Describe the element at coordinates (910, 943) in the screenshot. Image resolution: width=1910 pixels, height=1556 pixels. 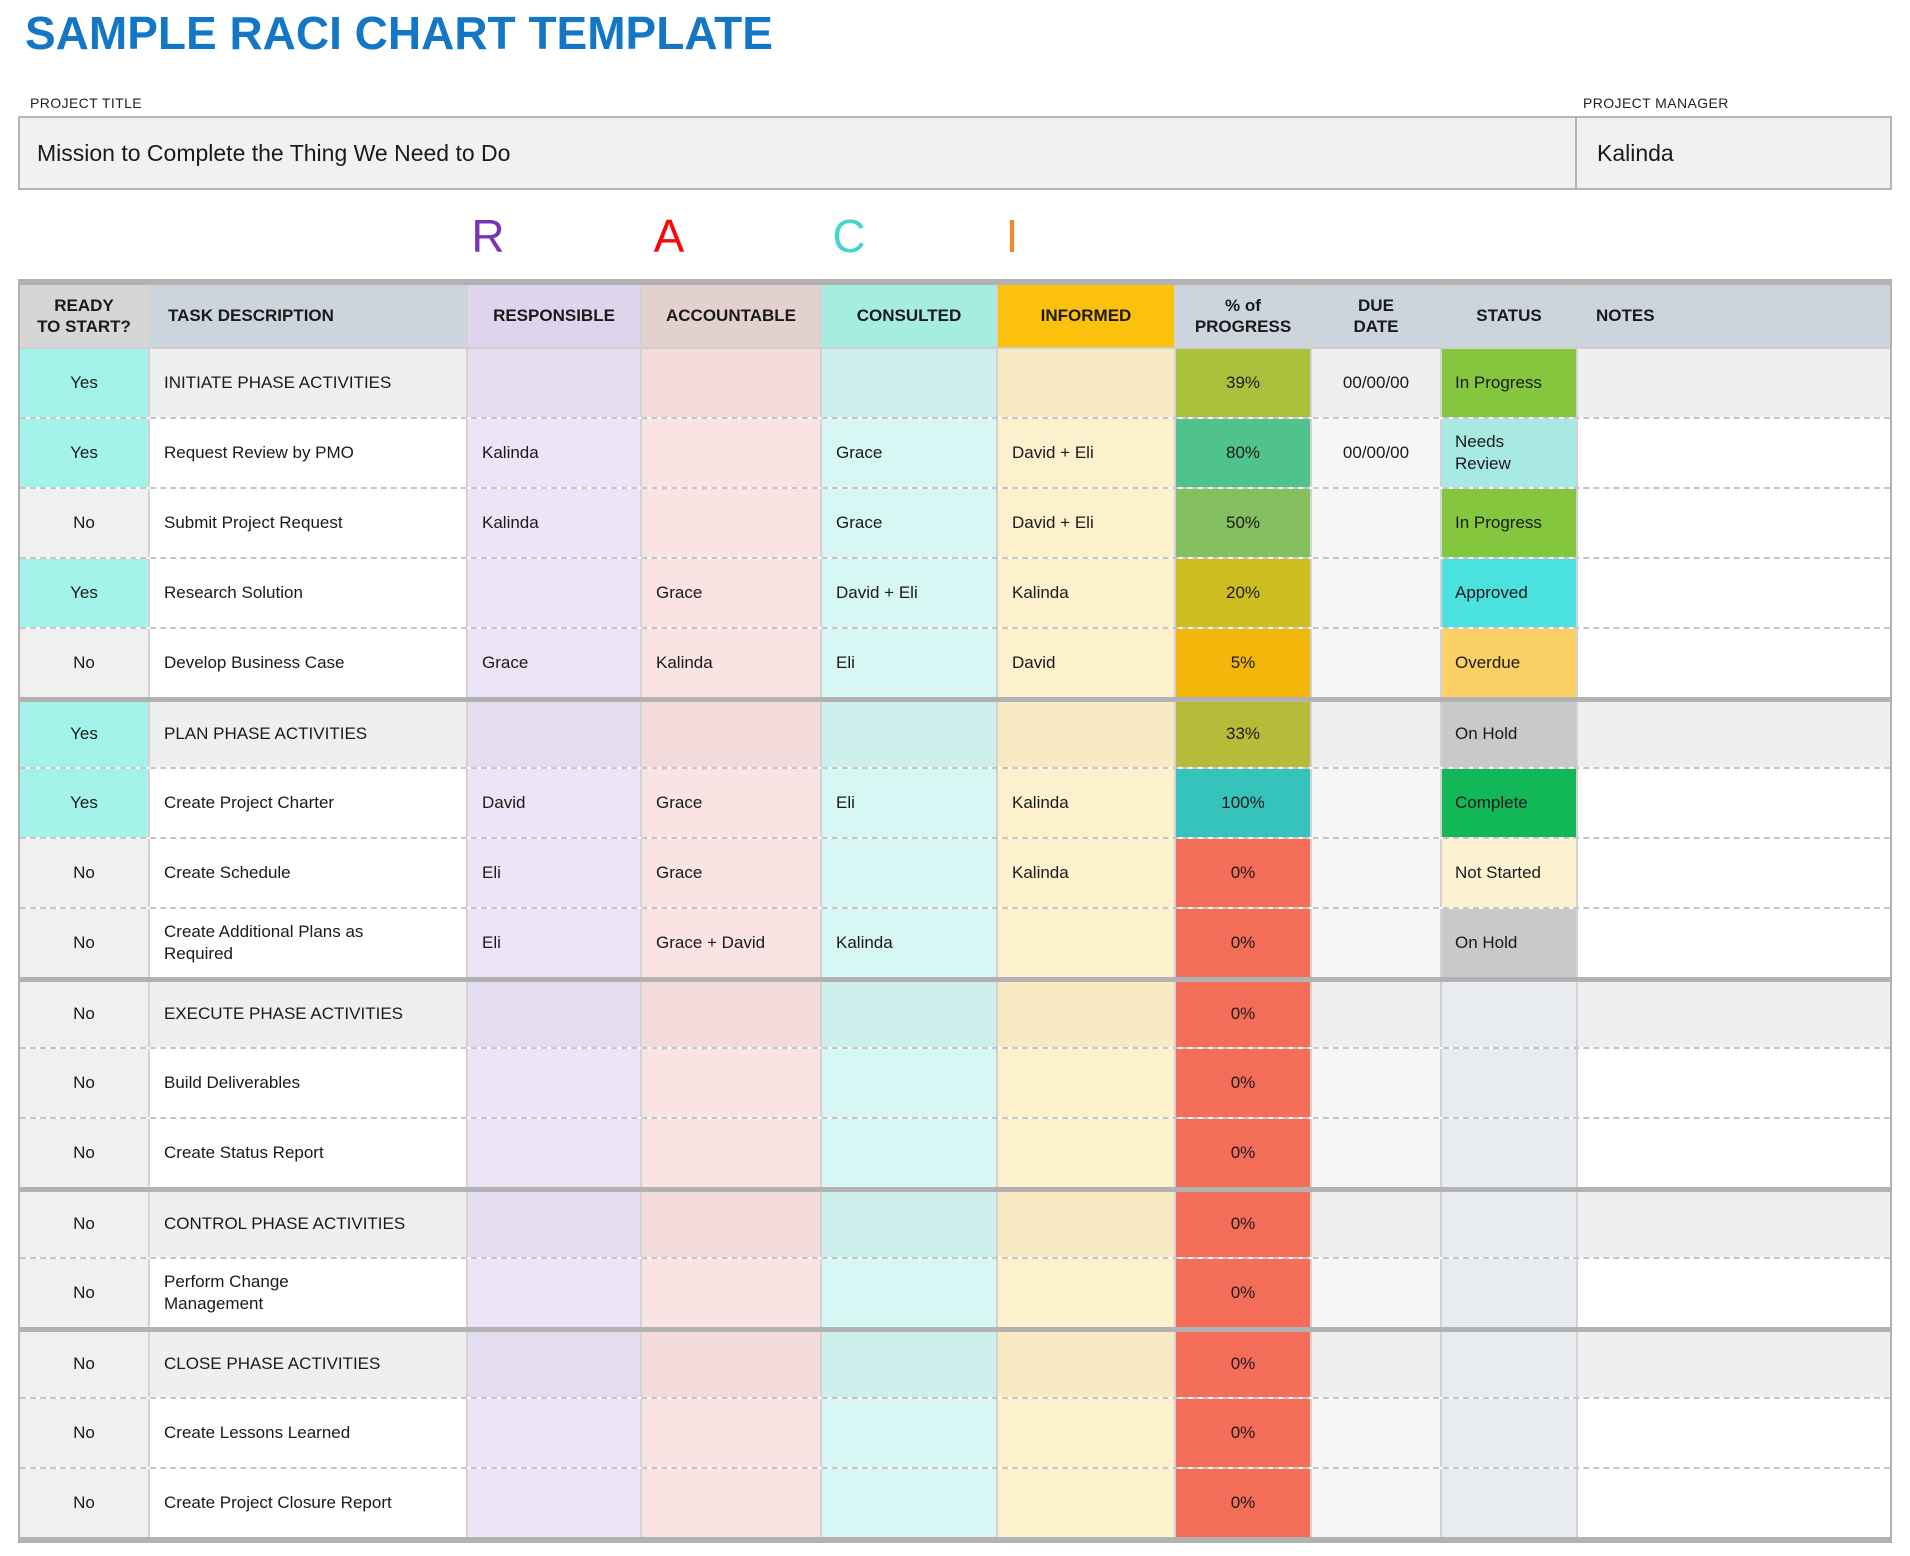
I see `cell-consulted: Kalinda` at that location.